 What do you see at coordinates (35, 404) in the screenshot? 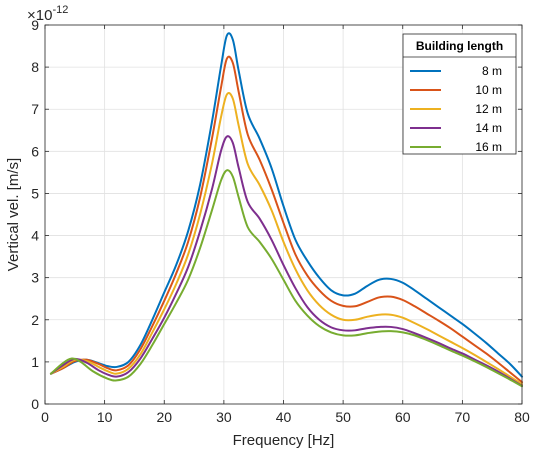
I see `y-tick-label: 0` at bounding box center [35, 404].